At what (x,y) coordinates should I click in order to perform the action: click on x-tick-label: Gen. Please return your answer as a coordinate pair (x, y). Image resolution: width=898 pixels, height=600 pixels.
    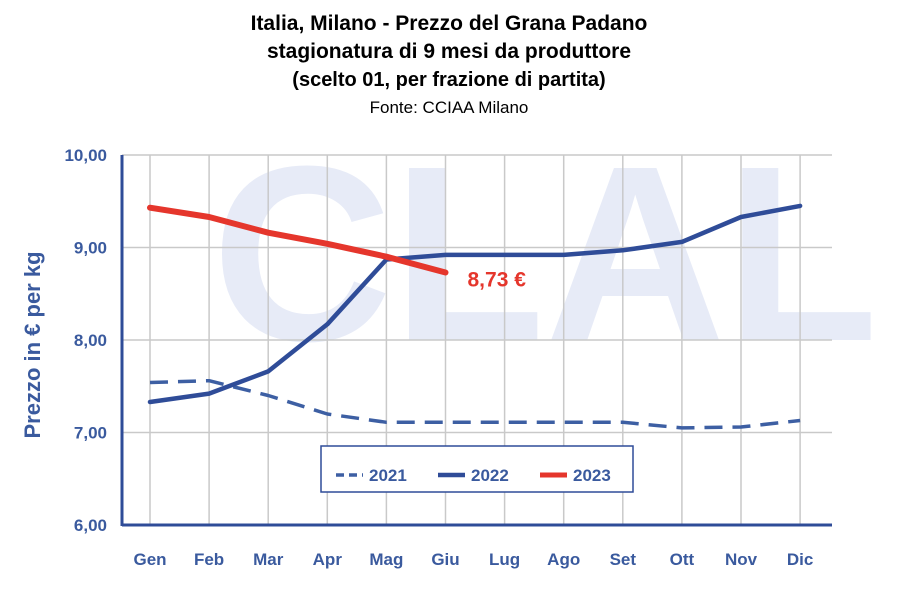
    Looking at the image, I should click on (149, 559).